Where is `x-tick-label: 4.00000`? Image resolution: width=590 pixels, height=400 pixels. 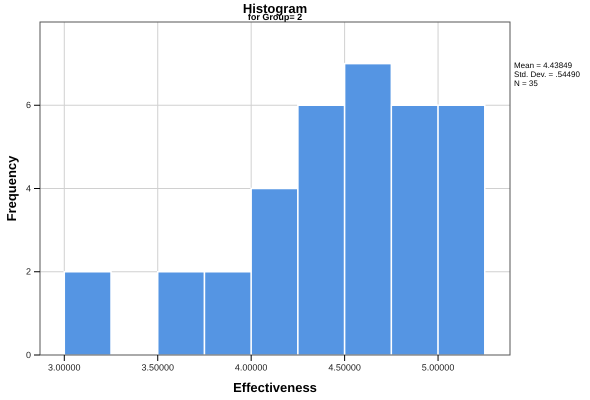 x-tick-label: 4.00000 is located at coordinates (251, 367).